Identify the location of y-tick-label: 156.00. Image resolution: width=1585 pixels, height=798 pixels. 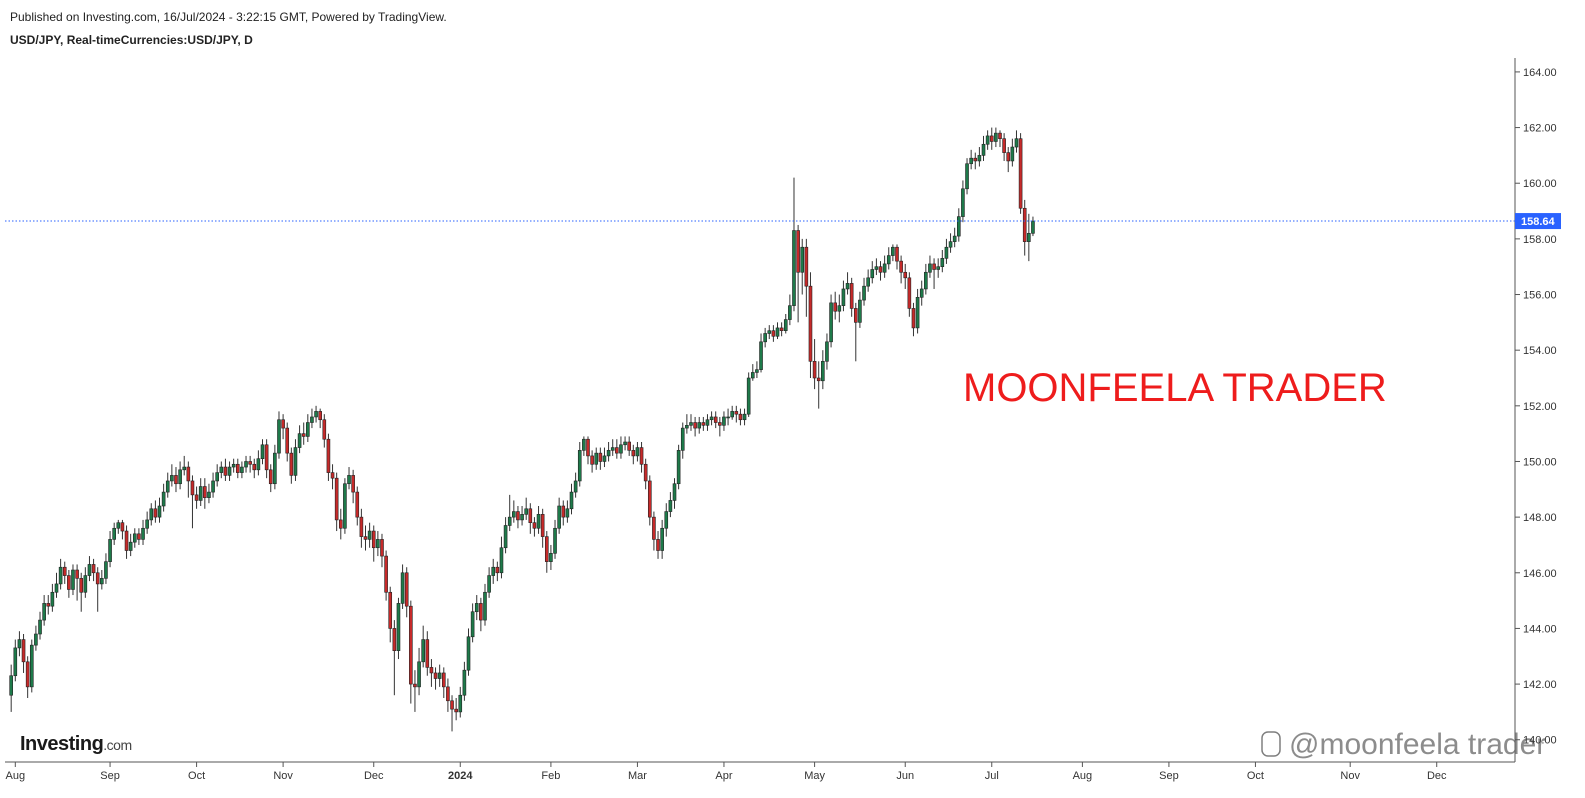
(1540, 296).